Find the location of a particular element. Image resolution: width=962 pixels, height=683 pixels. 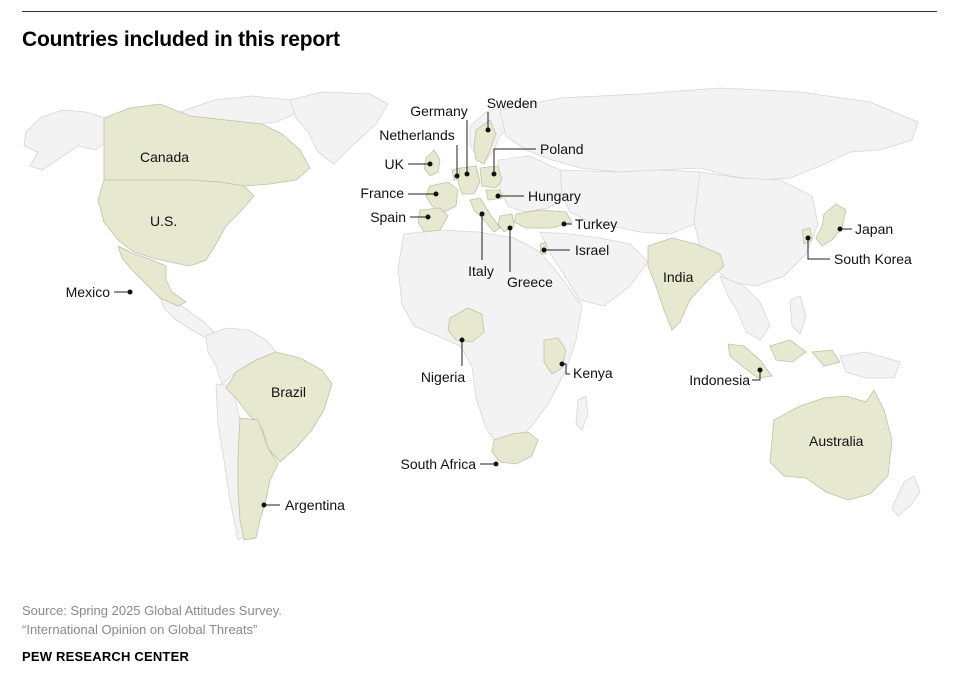

label-canada: Canada is located at coordinates (164, 157).